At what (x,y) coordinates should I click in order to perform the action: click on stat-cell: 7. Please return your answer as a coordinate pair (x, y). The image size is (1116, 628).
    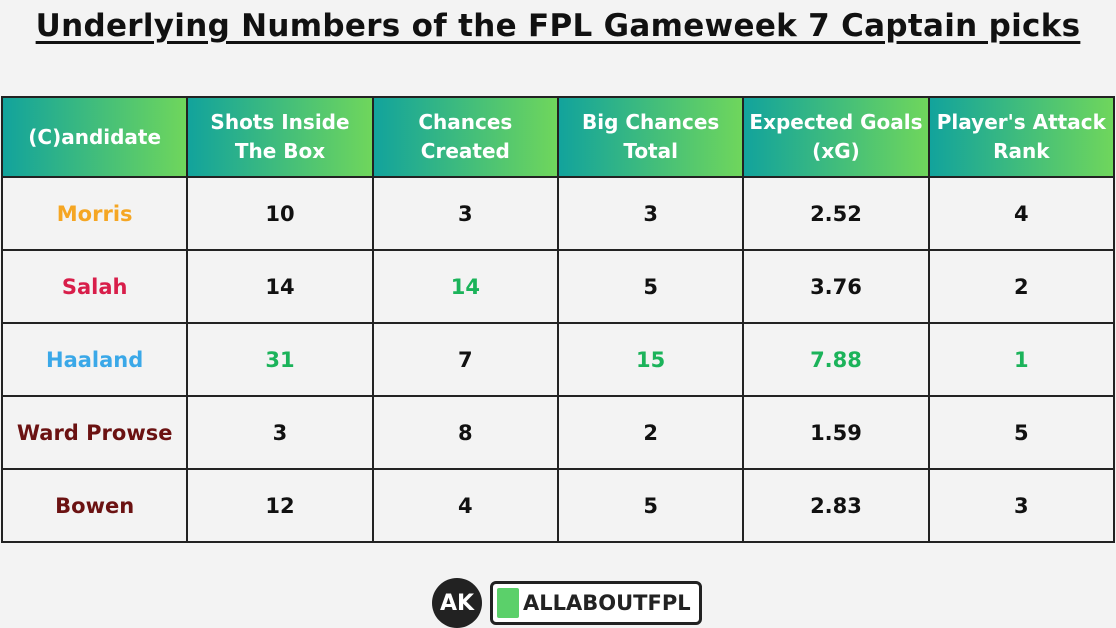
    Looking at the image, I should click on (465, 359).